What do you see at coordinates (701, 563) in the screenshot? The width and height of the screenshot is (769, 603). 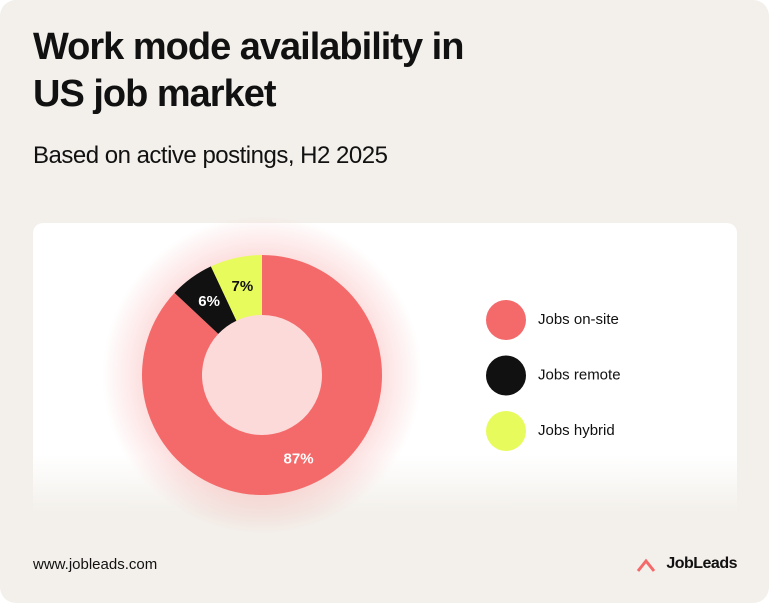 I see `footer-brand: JobLeads` at bounding box center [701, 563].